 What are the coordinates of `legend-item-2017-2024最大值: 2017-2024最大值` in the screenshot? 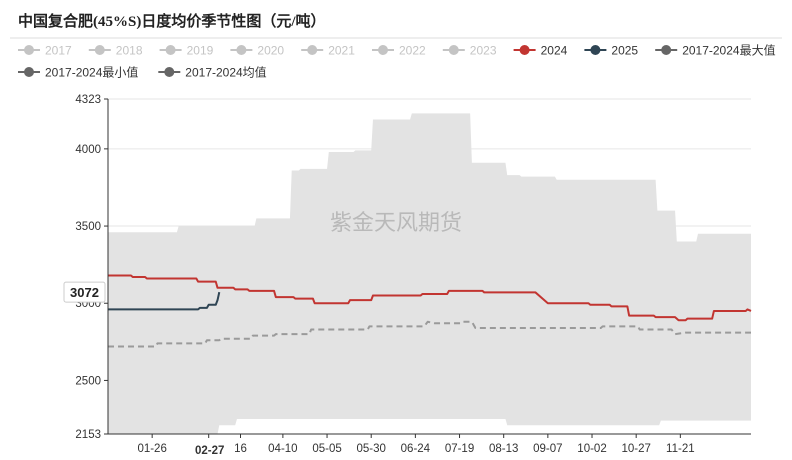 It's located at (715, 50).